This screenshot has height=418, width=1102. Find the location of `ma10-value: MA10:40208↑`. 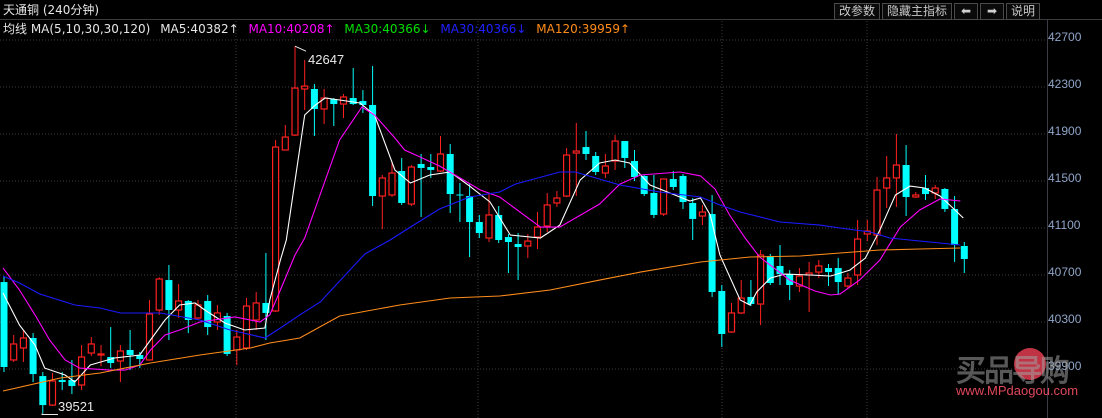

ma10-value: MA10:40208↑ is located at coordinates (291, 29).